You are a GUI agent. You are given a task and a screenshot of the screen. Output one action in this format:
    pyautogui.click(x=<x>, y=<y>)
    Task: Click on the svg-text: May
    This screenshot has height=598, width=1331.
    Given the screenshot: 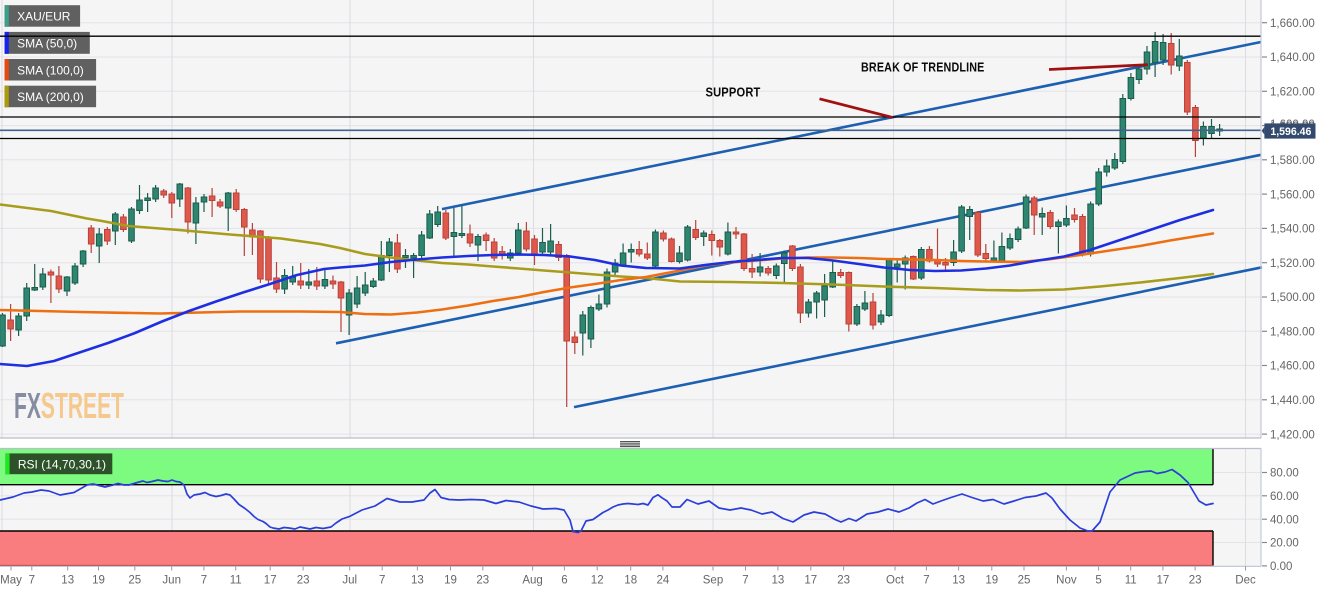 What is the action you would take?
    pyautogui.click(x=11, y=581)
    